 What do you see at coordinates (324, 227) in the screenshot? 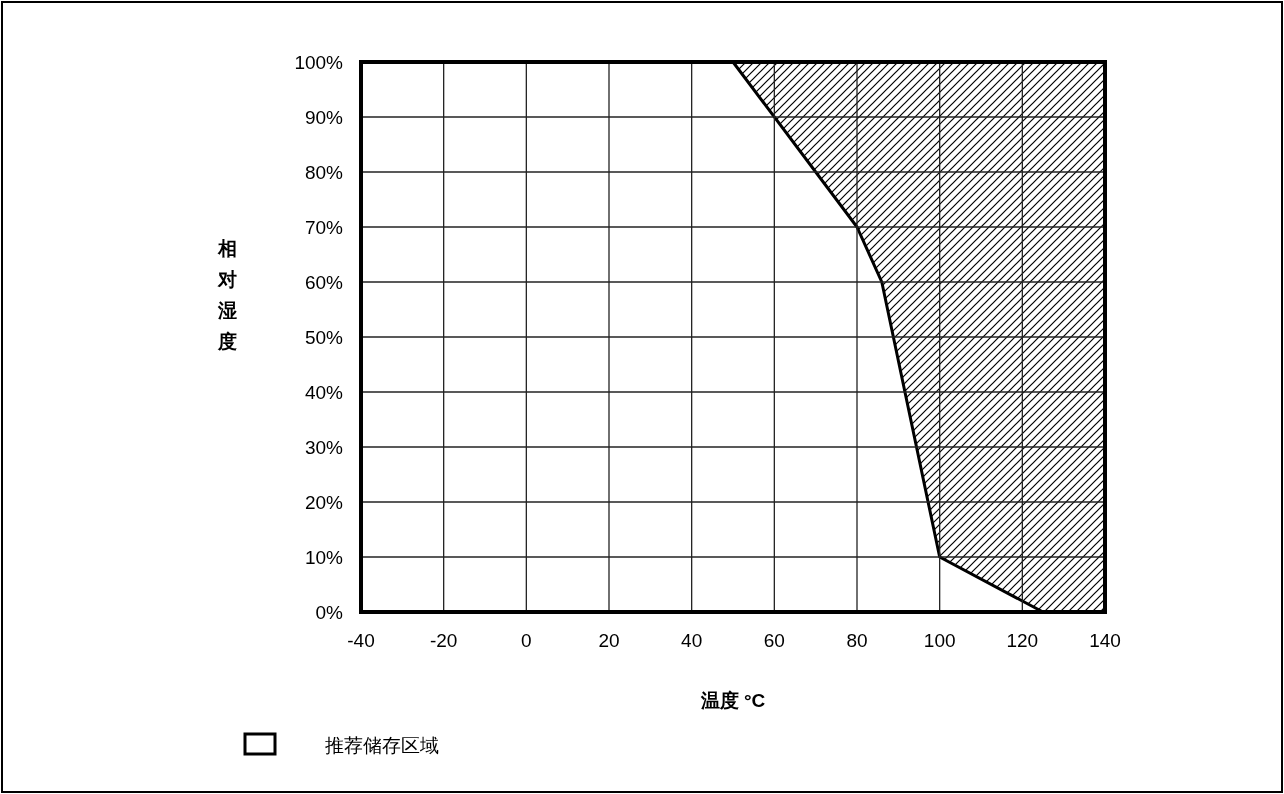
I see `y-tick-label: 70%` at bounding box center [324, 227].